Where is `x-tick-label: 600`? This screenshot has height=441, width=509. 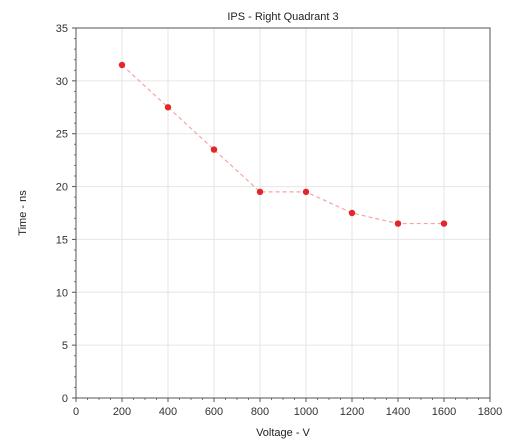 x-tick-label: 600 is located at coordinates (214, 412).